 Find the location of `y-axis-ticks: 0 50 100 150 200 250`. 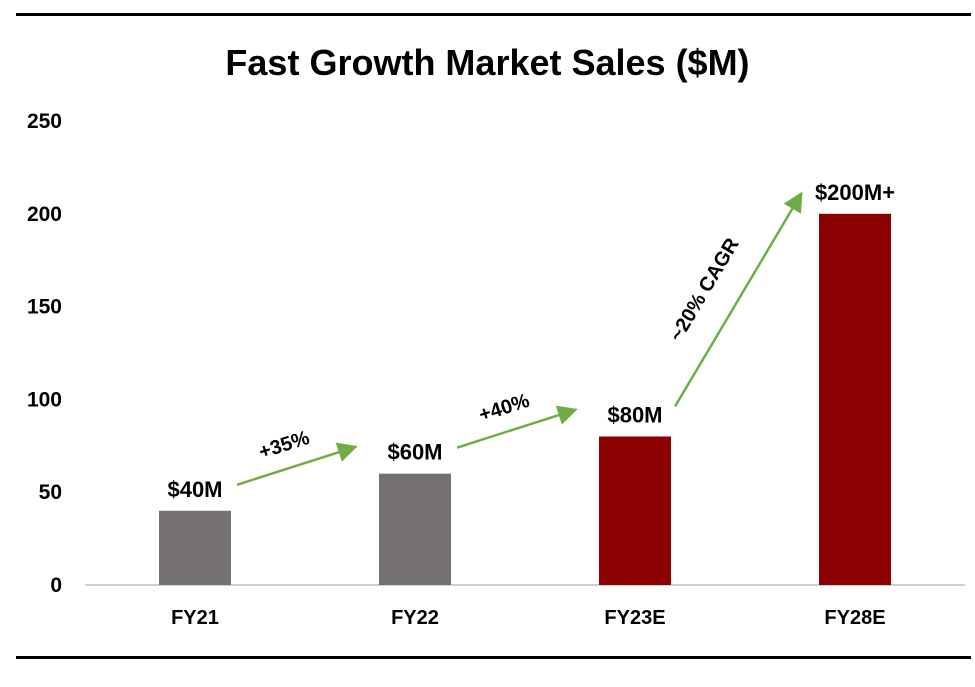

y-axis-ticks: 0 50 100 150 200 250 is located at coordinates (44, 353).